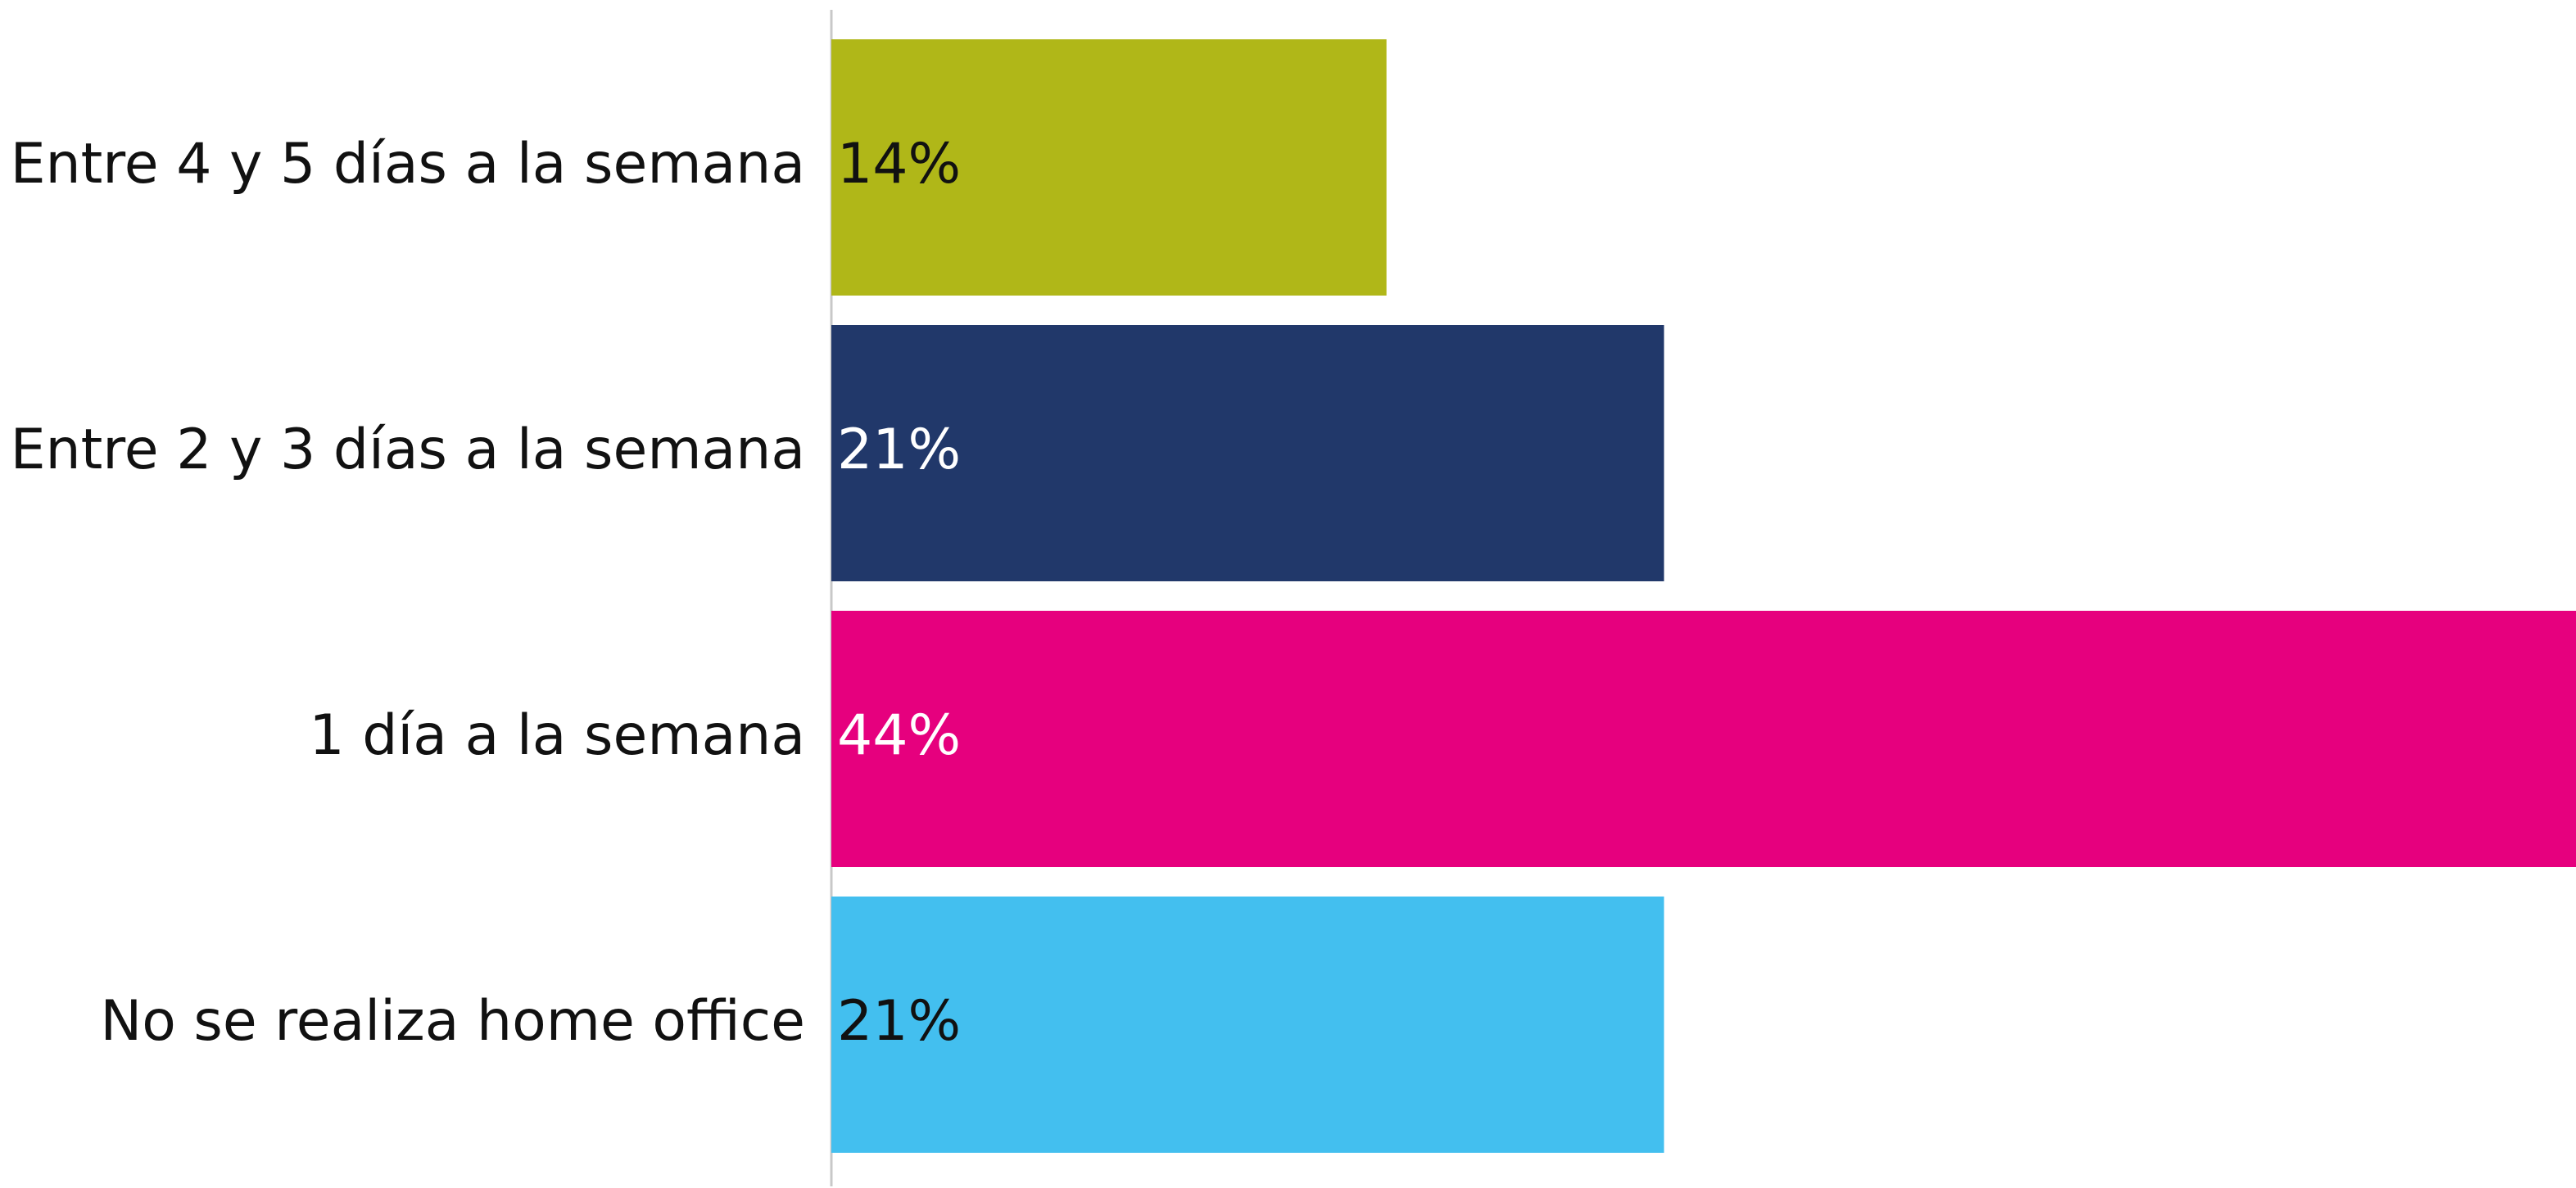 Image resolution: width=2576 pixels, height=1188 pixels. What do you see at coordinates (557, 735) in the screenshot?
I see `category-label: 1 día a la semana` at bounding box center [557, 735].